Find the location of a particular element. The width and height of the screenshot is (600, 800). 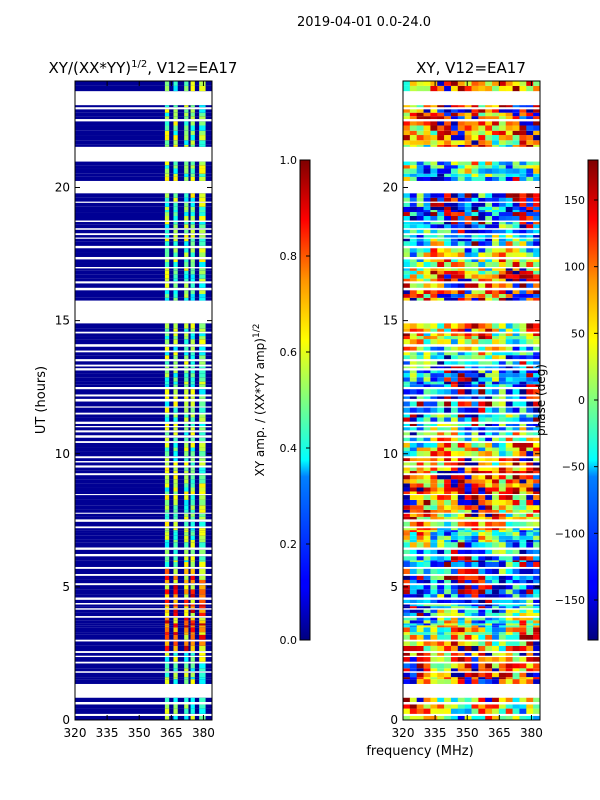

y-tick-label: 20 is located at coordinates (390, 188).